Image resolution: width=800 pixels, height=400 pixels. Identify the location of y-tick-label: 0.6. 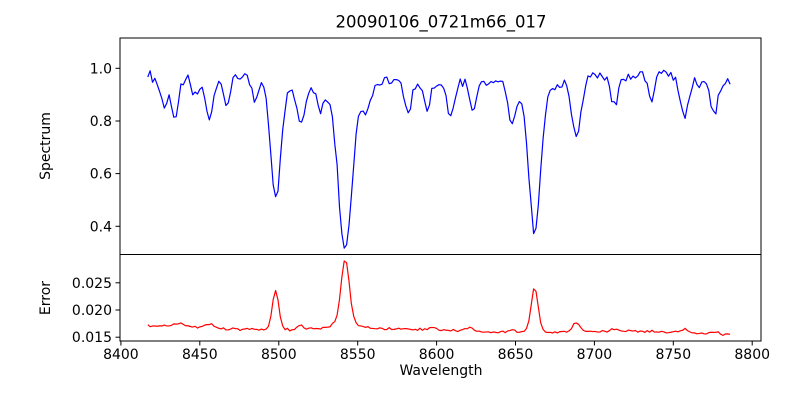
(101, 175).